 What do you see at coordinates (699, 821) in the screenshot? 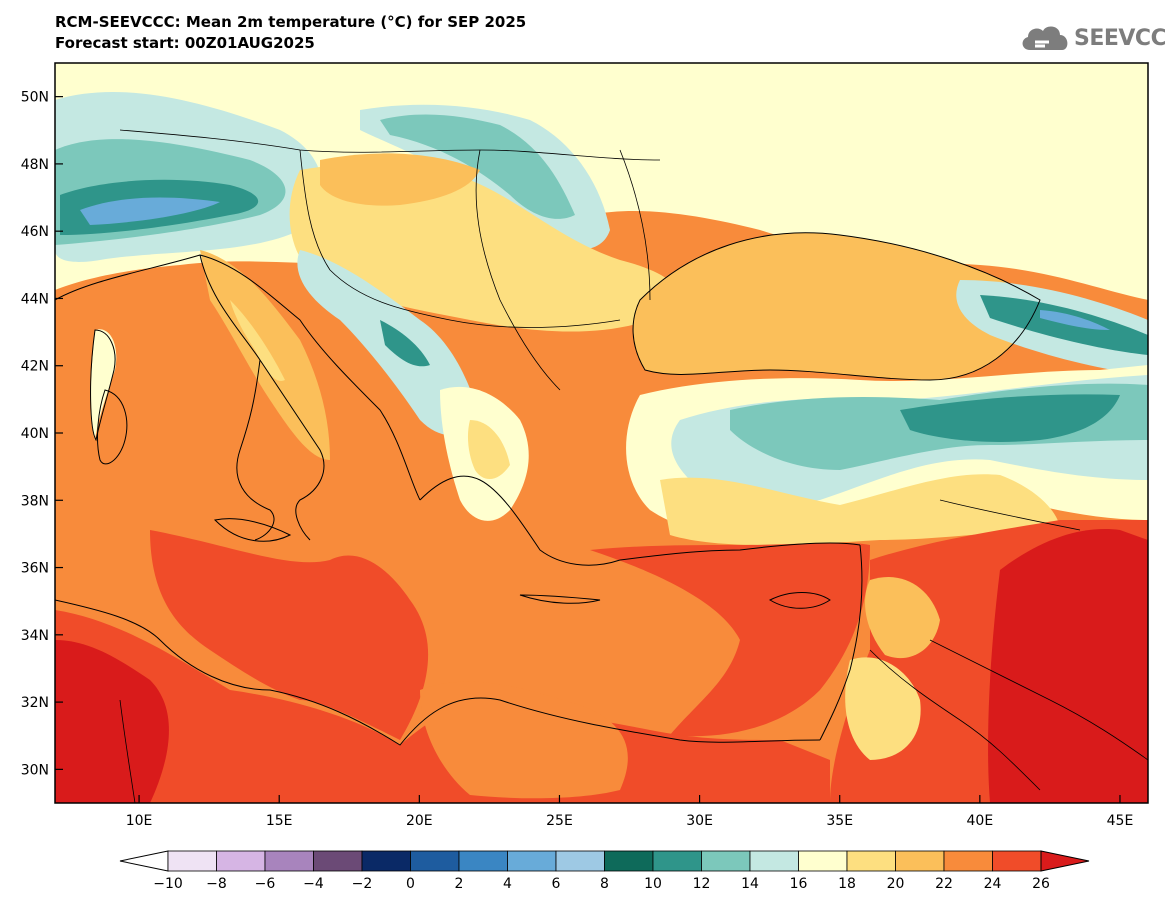
I see `lon-tick-label: 30E` at bounding box center [699, 821].